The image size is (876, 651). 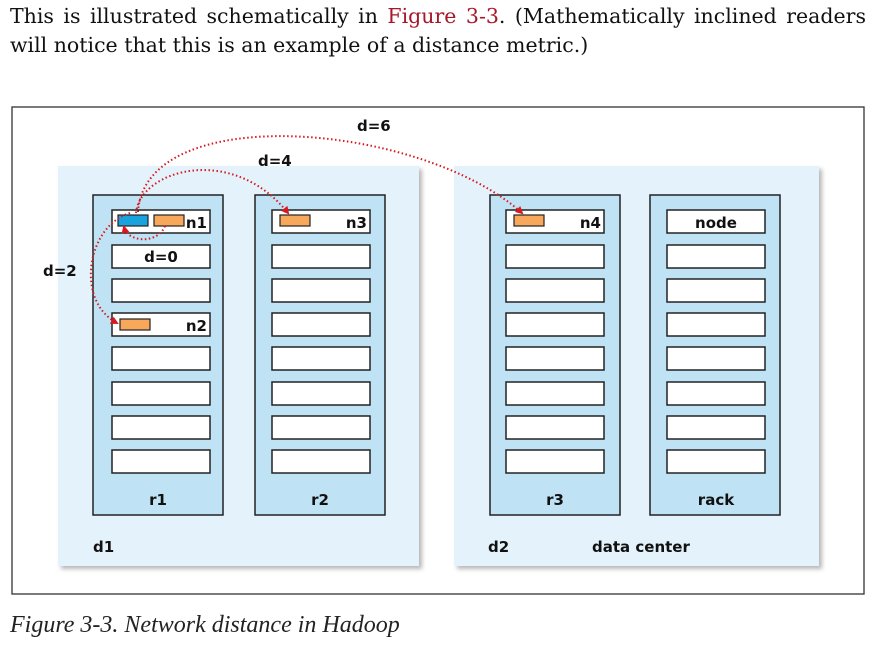 What do you see at coordinates (529, 220) in the screenshot?
I see `process-orange-n4` at bounding box center [529, 220].